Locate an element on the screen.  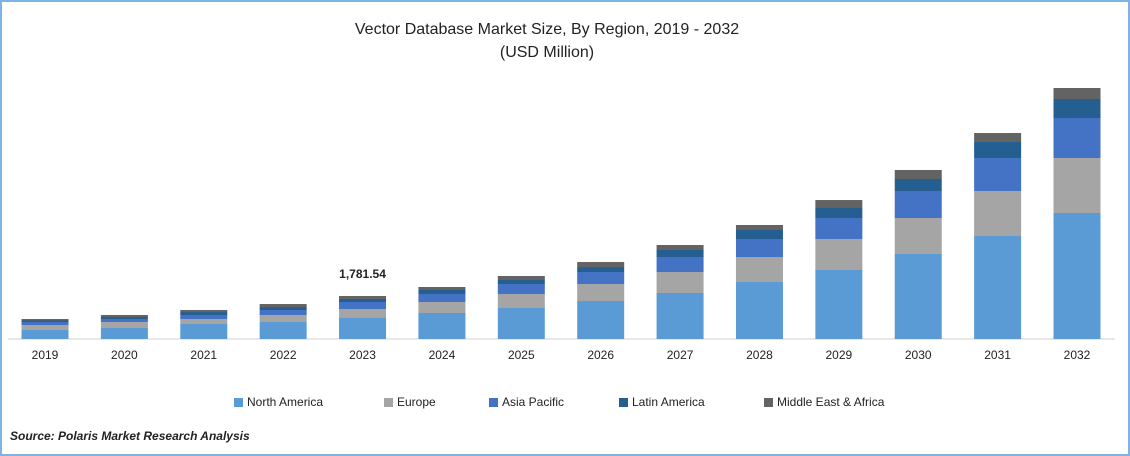
x-tick-label: 2030 is located at coordinates (918, 355).